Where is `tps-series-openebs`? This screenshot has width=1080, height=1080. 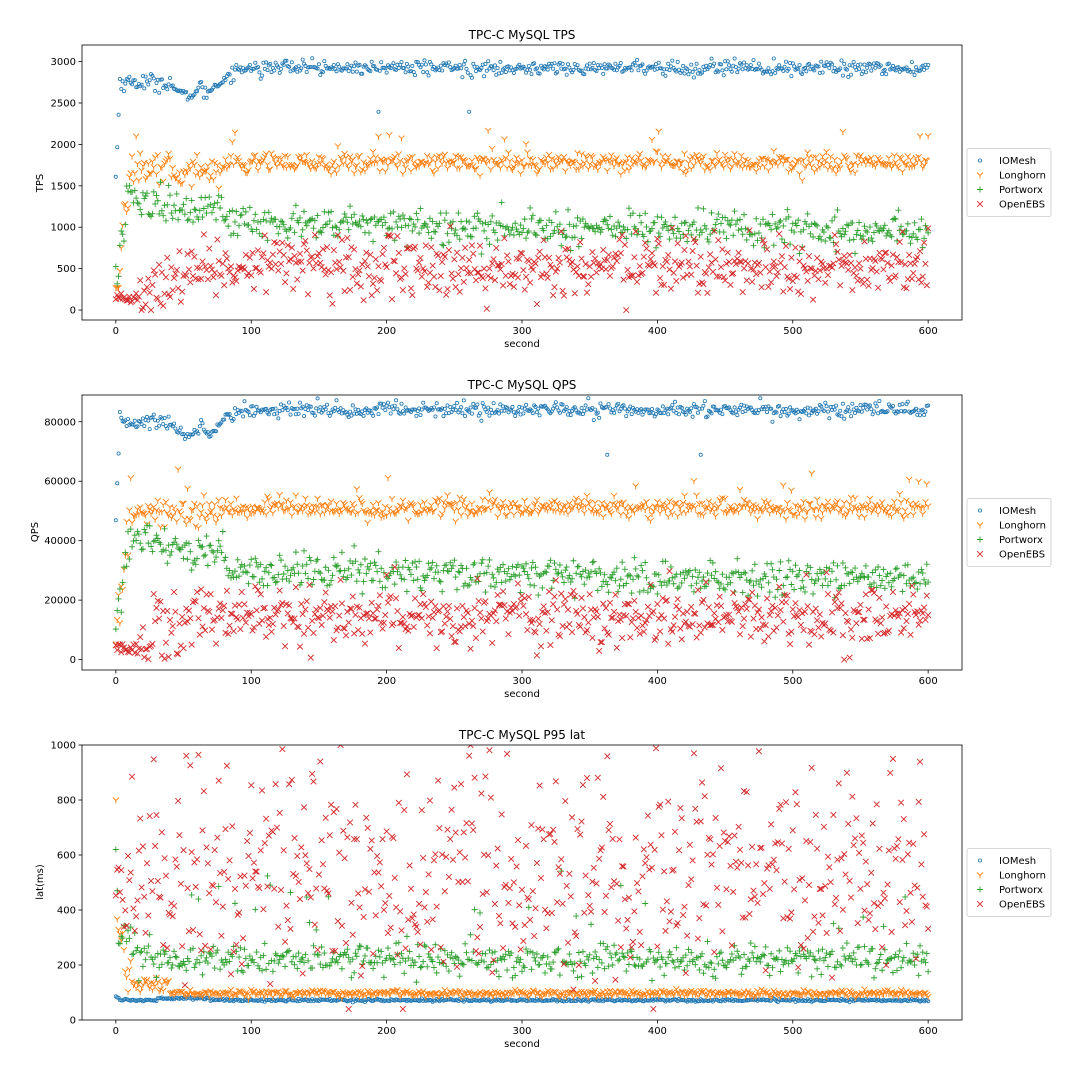
tps-series-openebs is located at coordinates (522, 268).